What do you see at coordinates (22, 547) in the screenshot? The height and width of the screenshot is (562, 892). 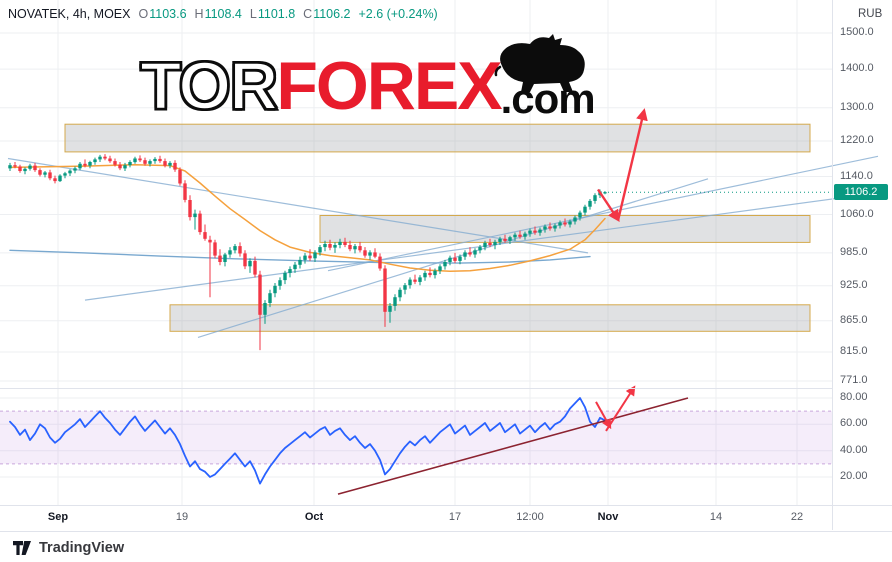 I see `tradingview-icon` at bounding box center [22, 547].